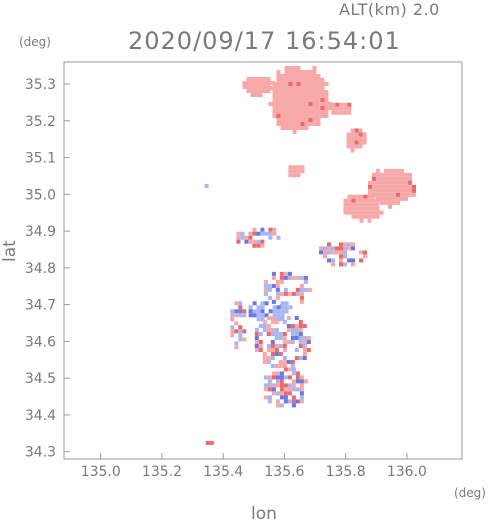  Describe the element at coordinates (40, 342) in the screenshot. I see `y-tick-label: 34.6` at that location.